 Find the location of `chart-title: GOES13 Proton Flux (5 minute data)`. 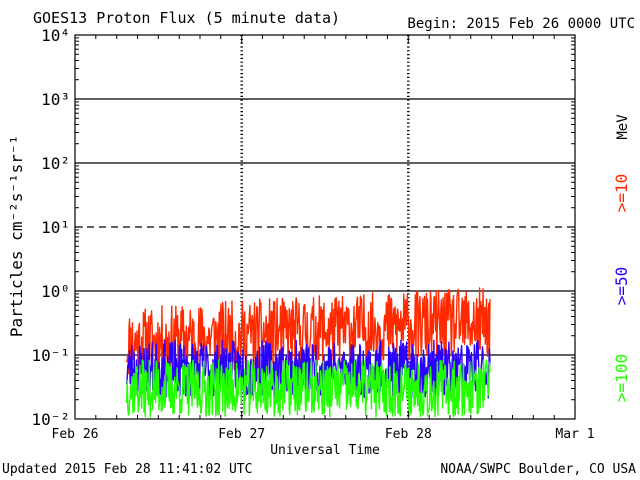

chart-title: GOES13 Proton Flux (5 minute data) is located at coordinates (186, 18).